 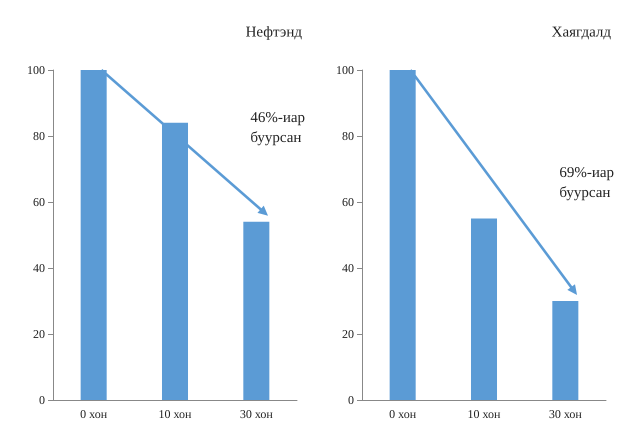 I want to click on annotation: 46%-иар буурсан, so click(x=278, y=128).